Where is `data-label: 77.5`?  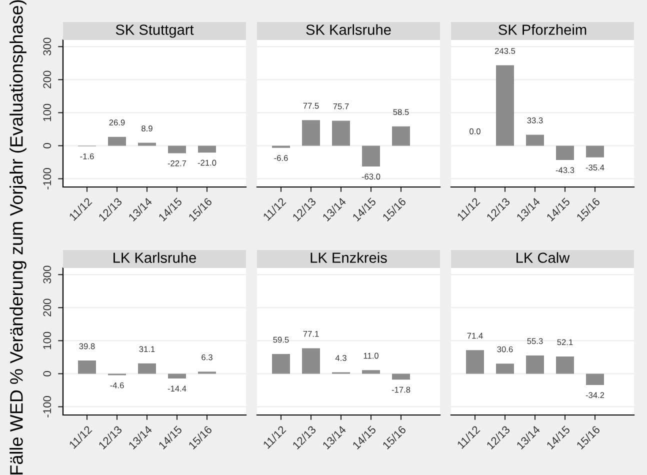 data-label: 77.5 is located at coordinates (311, 105).